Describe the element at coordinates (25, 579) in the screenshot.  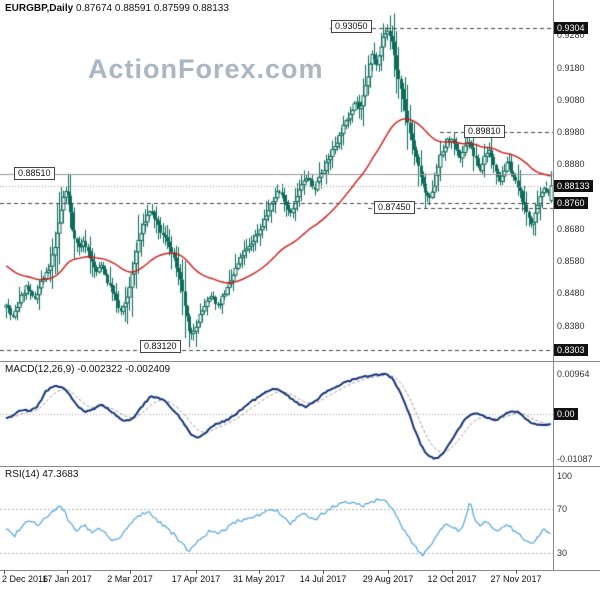
I see `x-axis-label: 2 Dec 2016` at that location.